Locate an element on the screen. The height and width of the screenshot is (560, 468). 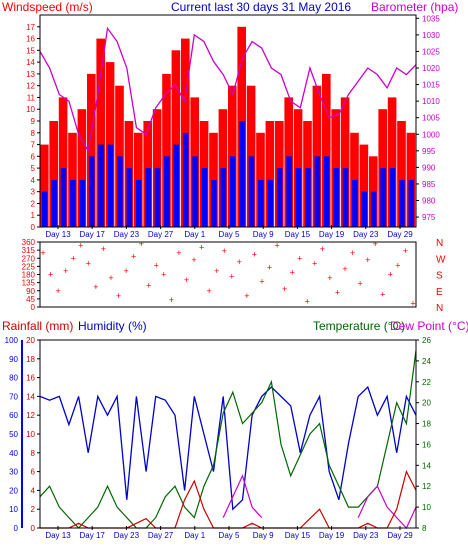
direction-point-30: + is located at coordinates (269, 267).